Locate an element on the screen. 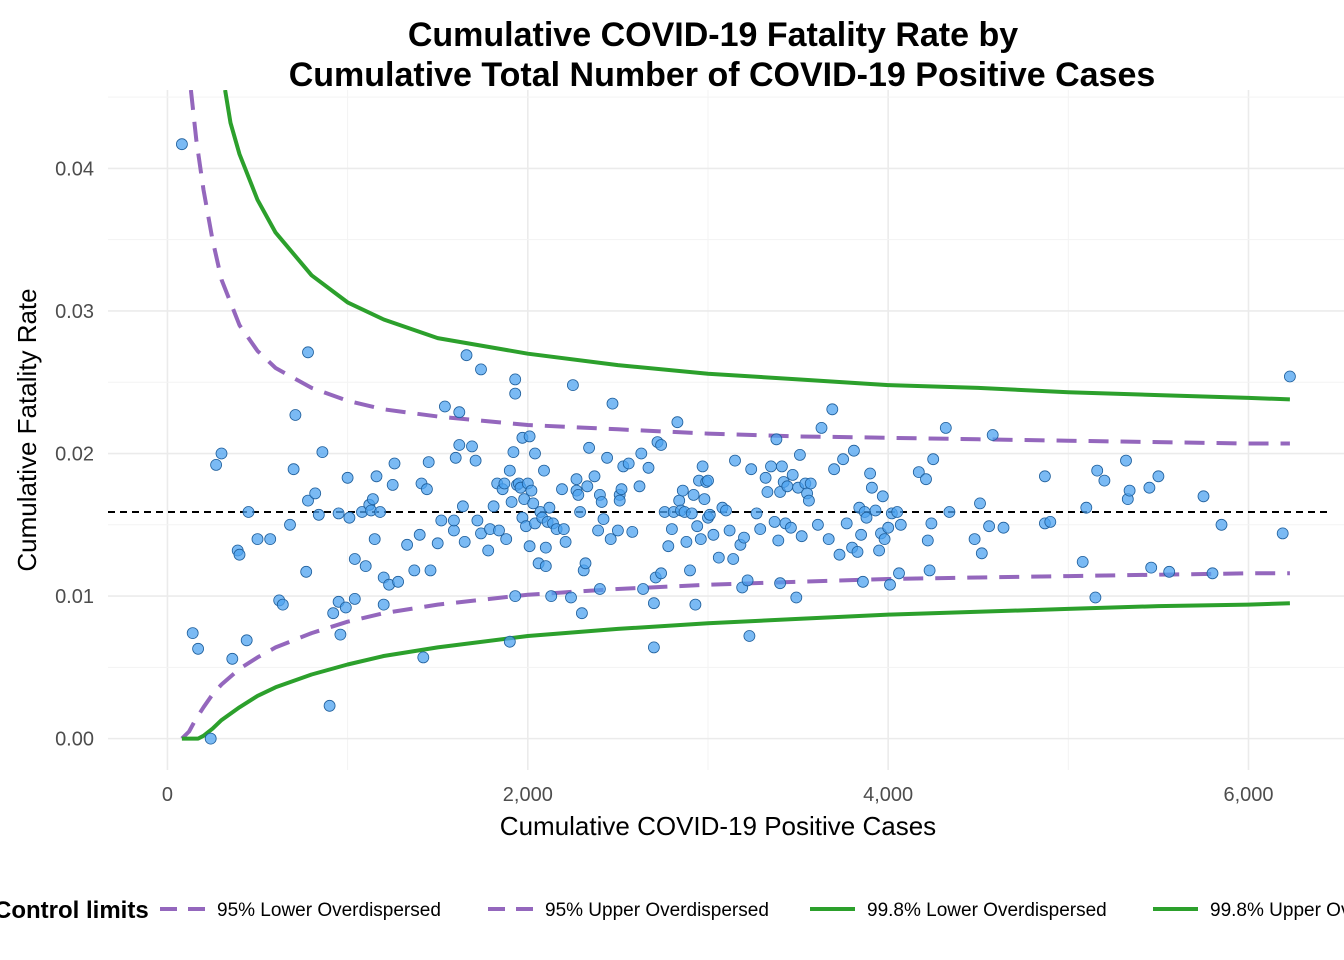 This screenshot has height=960, width=1344. control-limit-line is located at coordinates (735, 656).